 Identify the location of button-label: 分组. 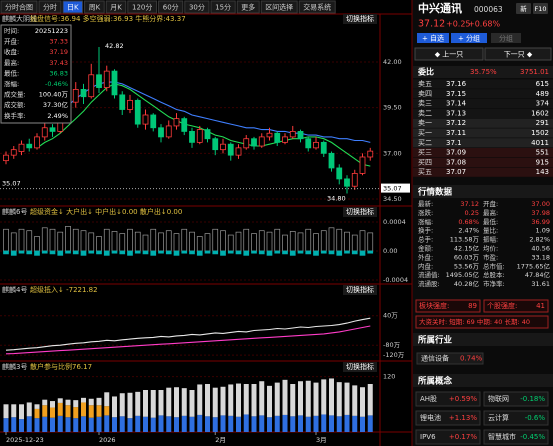
(506, 38).